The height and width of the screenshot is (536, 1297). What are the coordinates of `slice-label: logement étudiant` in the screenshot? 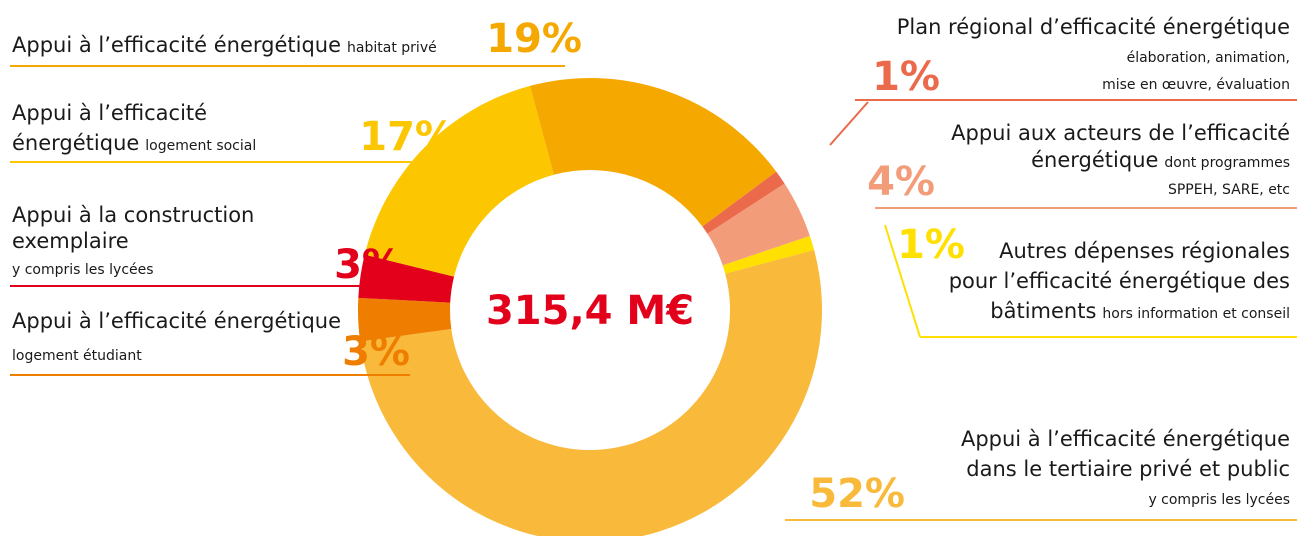 It's located at (77, 356).